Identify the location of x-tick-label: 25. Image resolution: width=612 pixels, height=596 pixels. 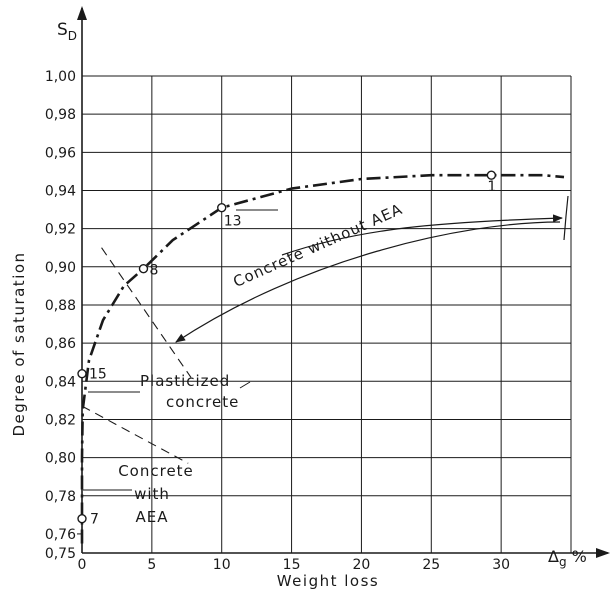
(431, 565).